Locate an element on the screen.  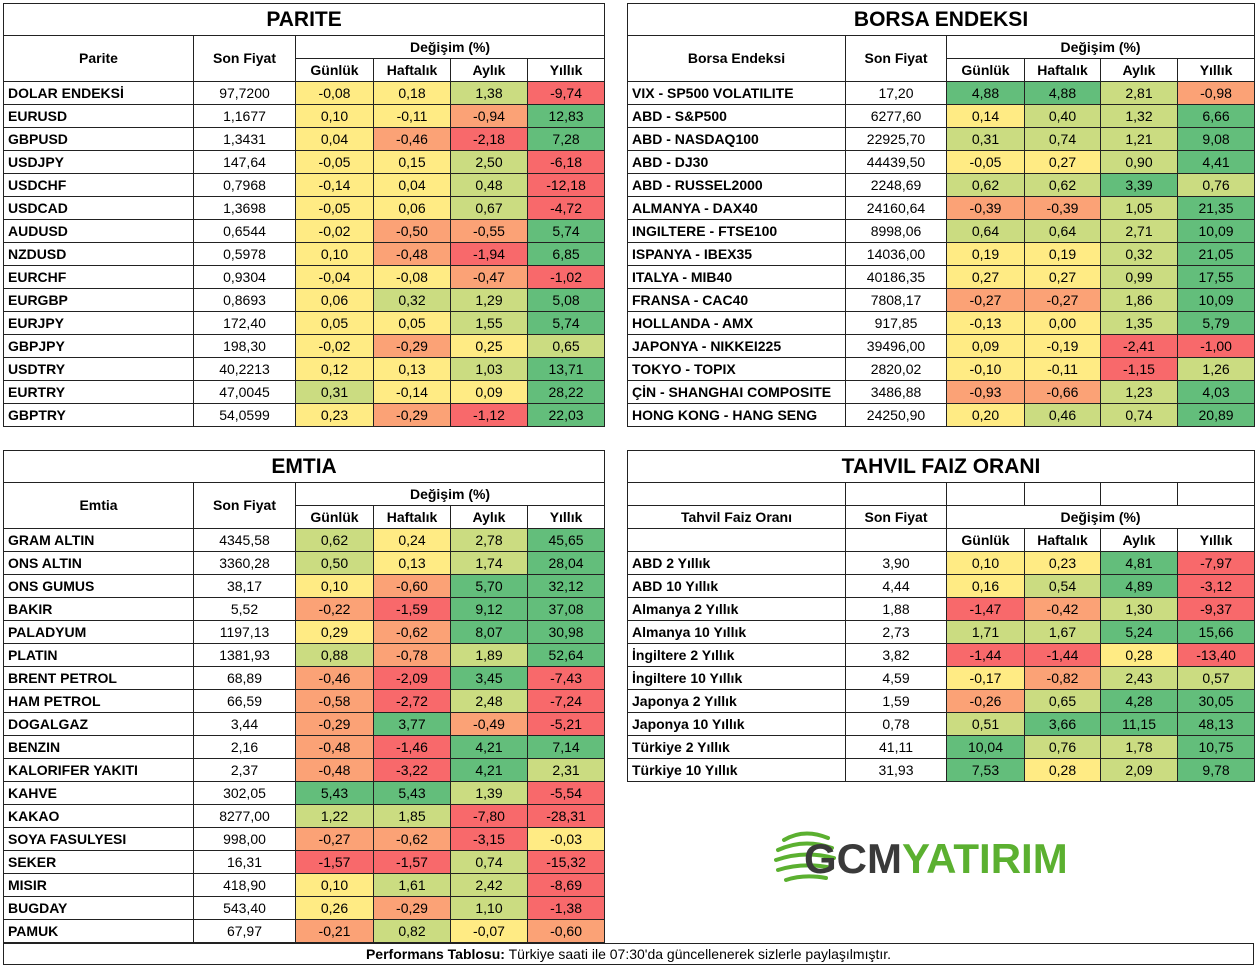
table-row: SEKER 16,31 -1,57 -1,57 0,74 -15,32 is located at coordinates (304, 862).